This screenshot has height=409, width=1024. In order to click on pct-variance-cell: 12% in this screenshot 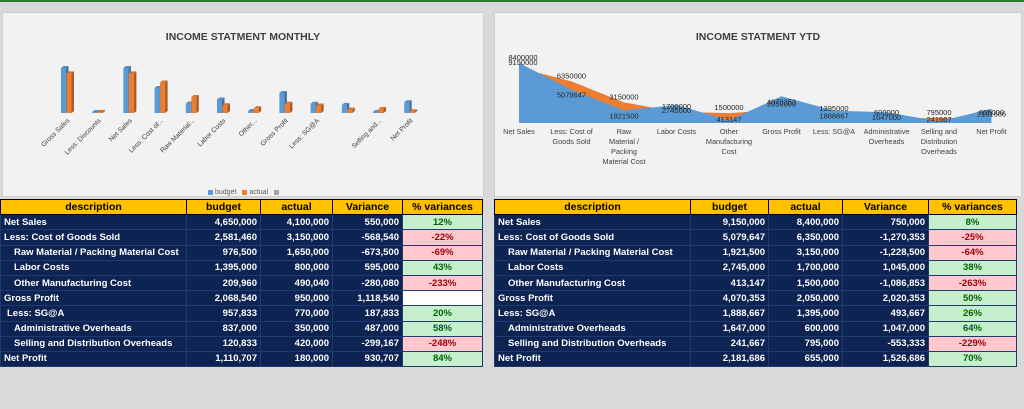, I will do `click(442, 222)`.